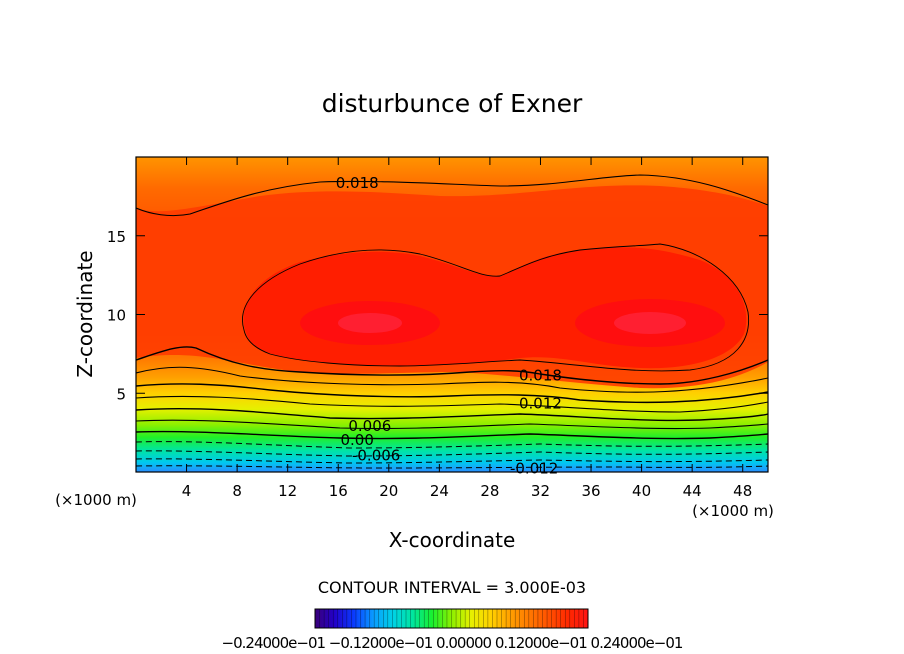 The width and height of the screenshot is (904, 654). Describe the element at coordinates (116, 237) in the screenshot. I see `y-tick-label: 15` at that location.